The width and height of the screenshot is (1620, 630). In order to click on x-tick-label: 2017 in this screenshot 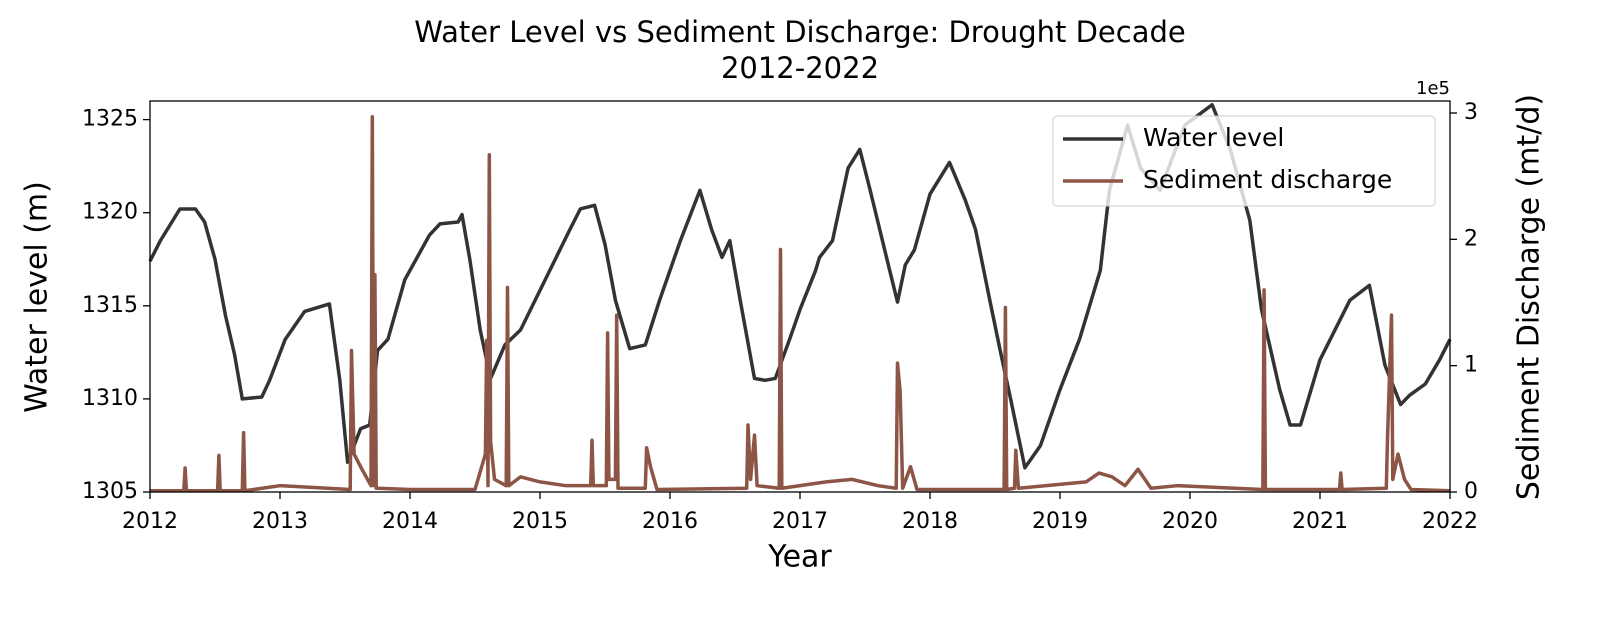, I will do `click(800, 521)`.